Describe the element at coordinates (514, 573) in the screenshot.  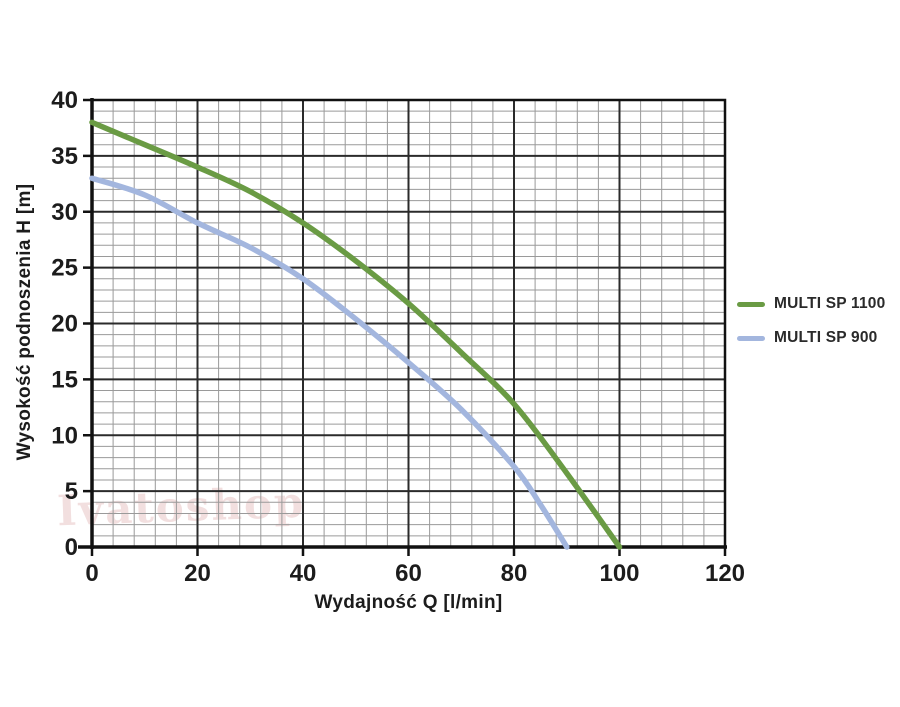
I see `x-tick-label: 80` at that location.